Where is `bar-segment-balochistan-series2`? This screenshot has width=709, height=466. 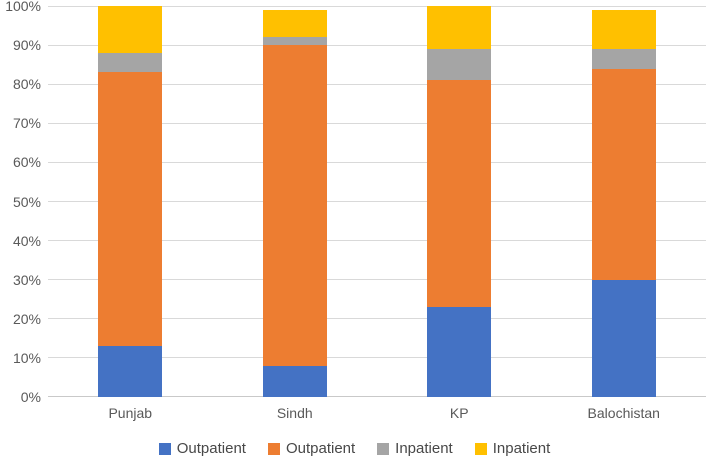
bar-segment-balochistan-series2 is located at coordinates (623, 174).